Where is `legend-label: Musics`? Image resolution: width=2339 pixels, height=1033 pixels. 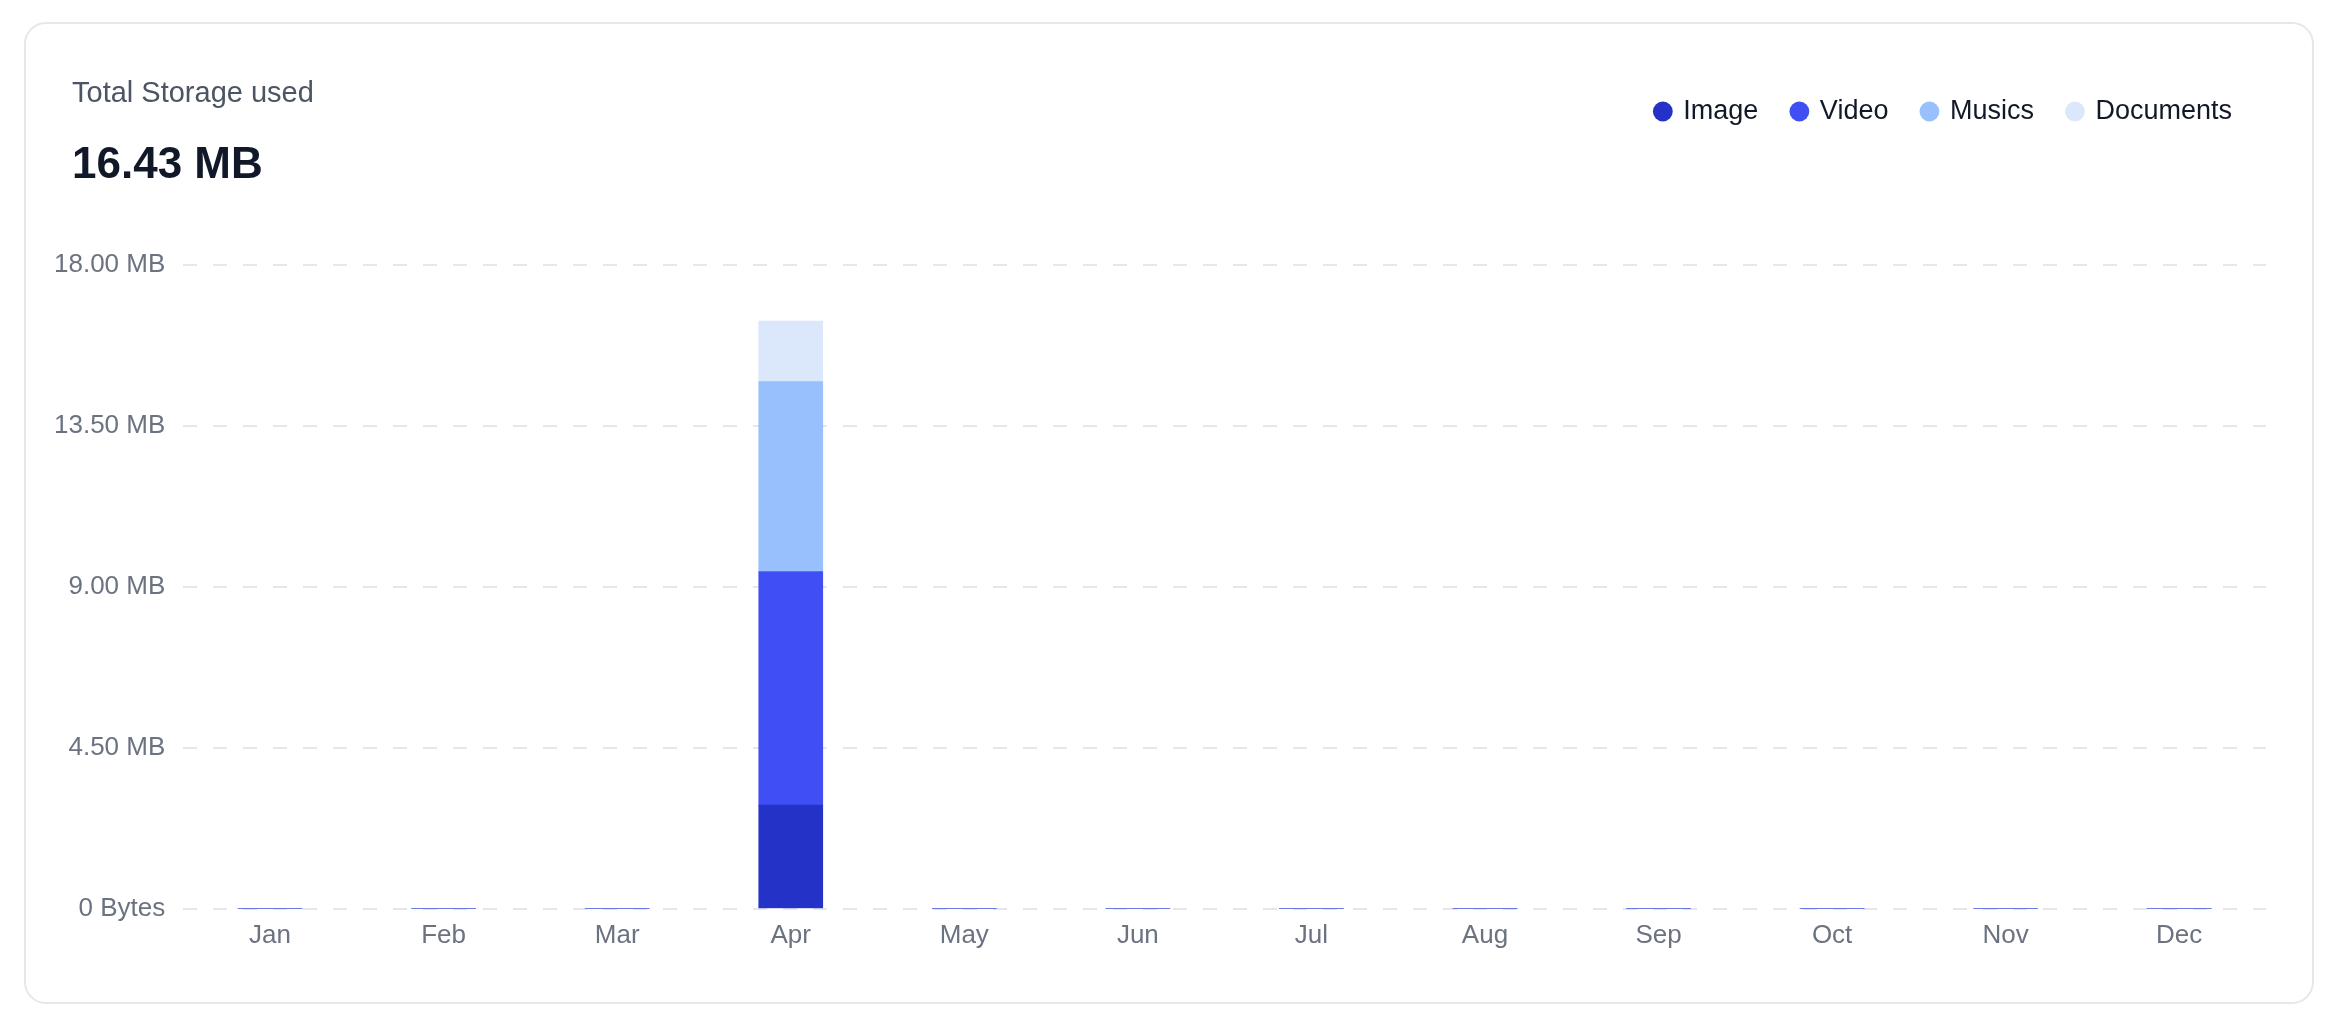 legend-label: Musics is located at coordinates (1991, 109).